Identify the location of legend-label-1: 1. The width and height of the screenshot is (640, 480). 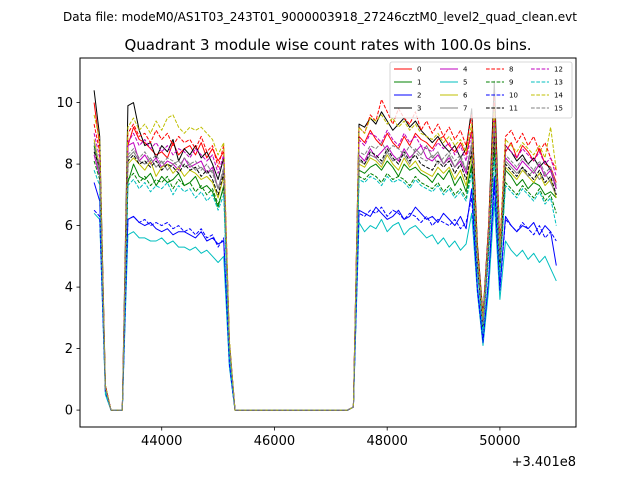
(419, 83).